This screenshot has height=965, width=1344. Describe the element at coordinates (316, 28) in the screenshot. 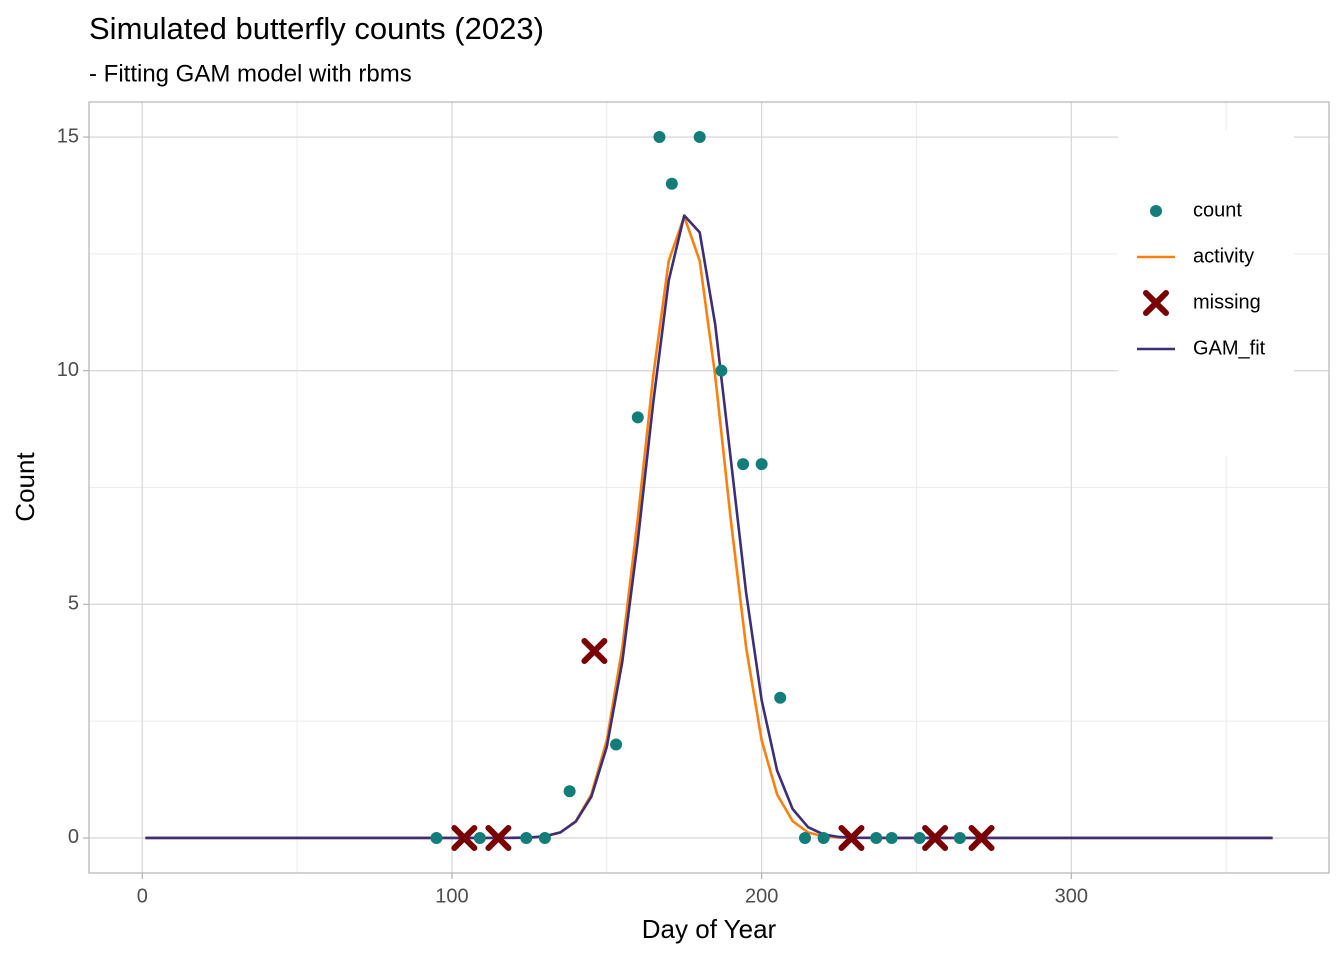

I see `chart-title: Simulated butterfly counts (2023)` at that location.